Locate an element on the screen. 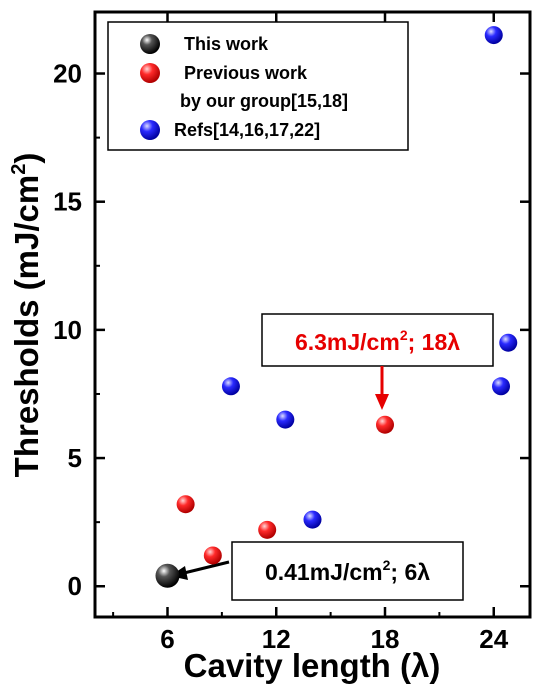  y-axis-title: Thresholds (mJ/cm2) is located at coordinates (26, 315).